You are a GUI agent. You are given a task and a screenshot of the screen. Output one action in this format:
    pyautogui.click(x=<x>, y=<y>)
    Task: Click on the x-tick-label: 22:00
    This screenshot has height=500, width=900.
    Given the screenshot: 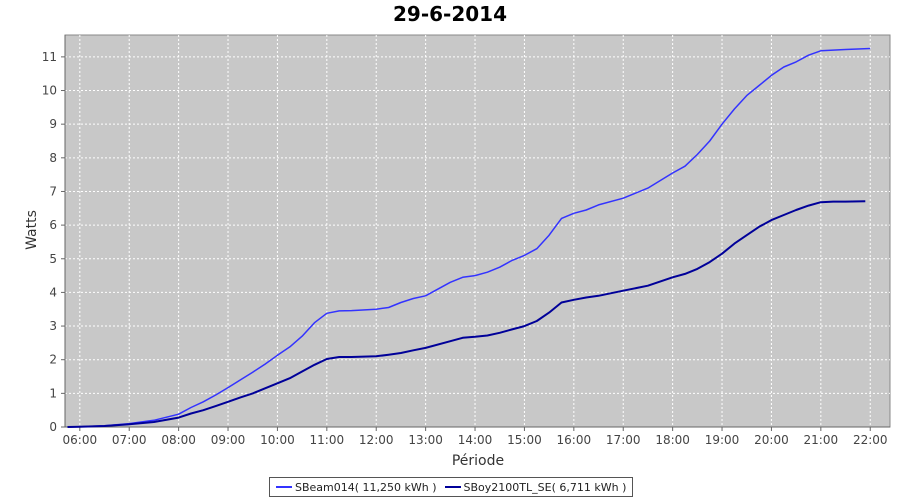 What is the action you would take?
    pyautogui.click(x=870, y=440)
    